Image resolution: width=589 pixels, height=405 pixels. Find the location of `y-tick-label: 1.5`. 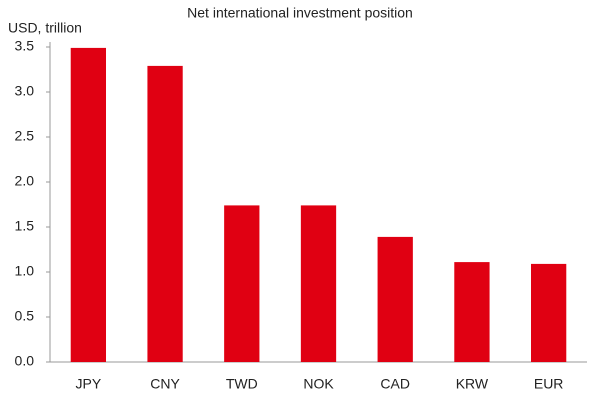

y-tick-label: 1.5 is located at coordinates (25, 226).